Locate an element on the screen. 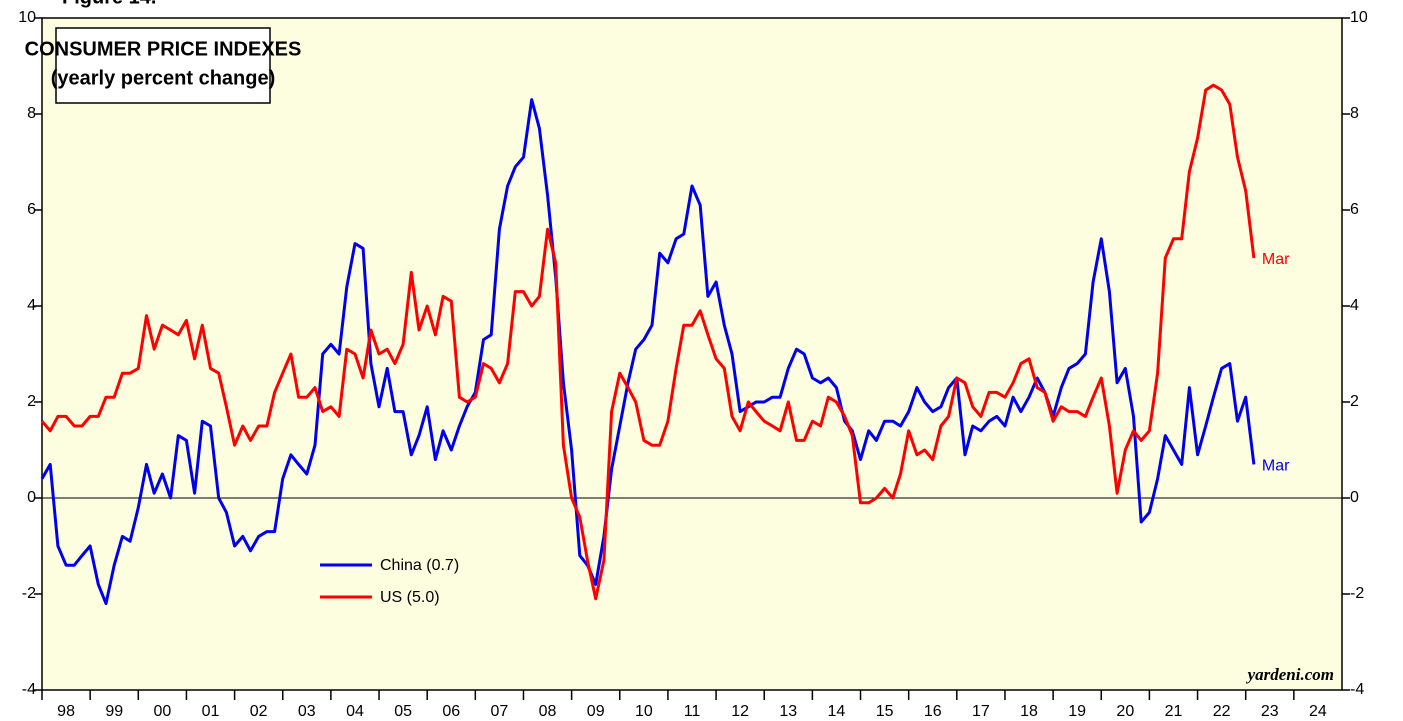  y-tick-label: 4 is located at coordinates (31, 305).